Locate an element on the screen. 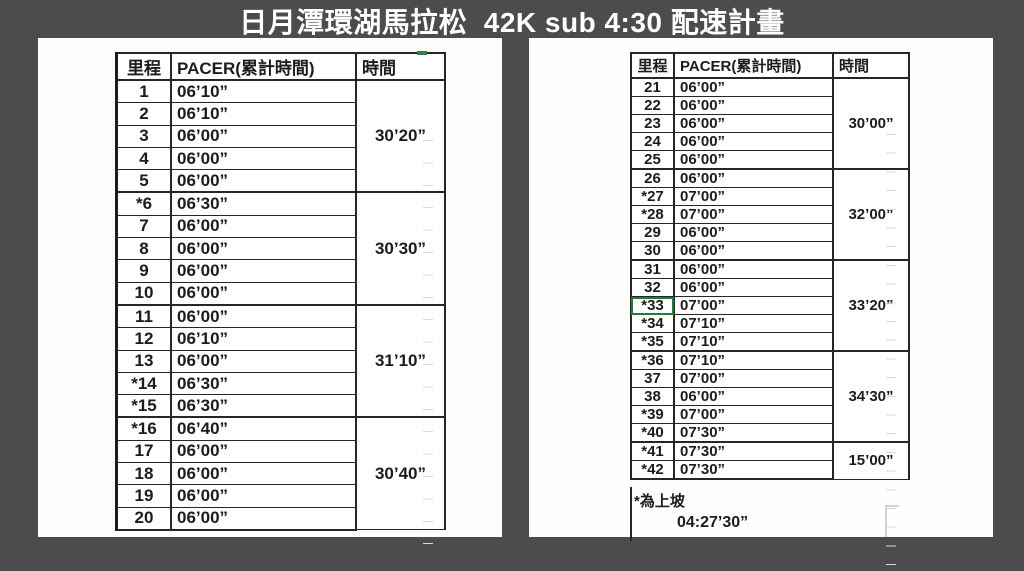  table-row: *34 07’10” is located at coordinates (769, 323).